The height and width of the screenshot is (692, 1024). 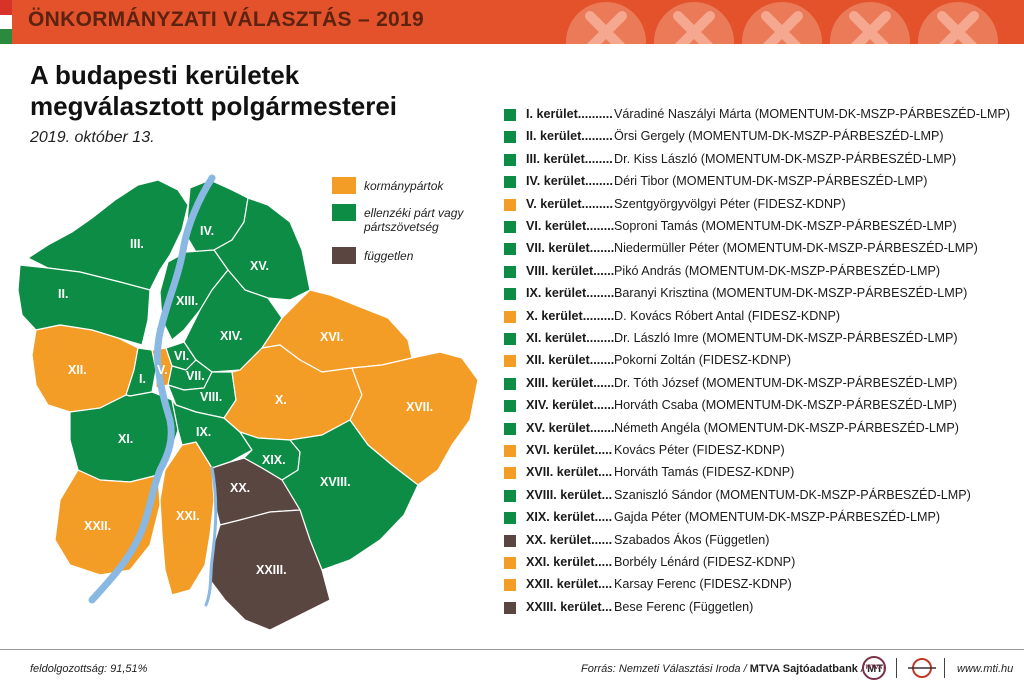 What do you see at coordinates (187, 301) in the screenshot?
I see `map-label-xiii: XIII.` at bounding box center [187, 301].